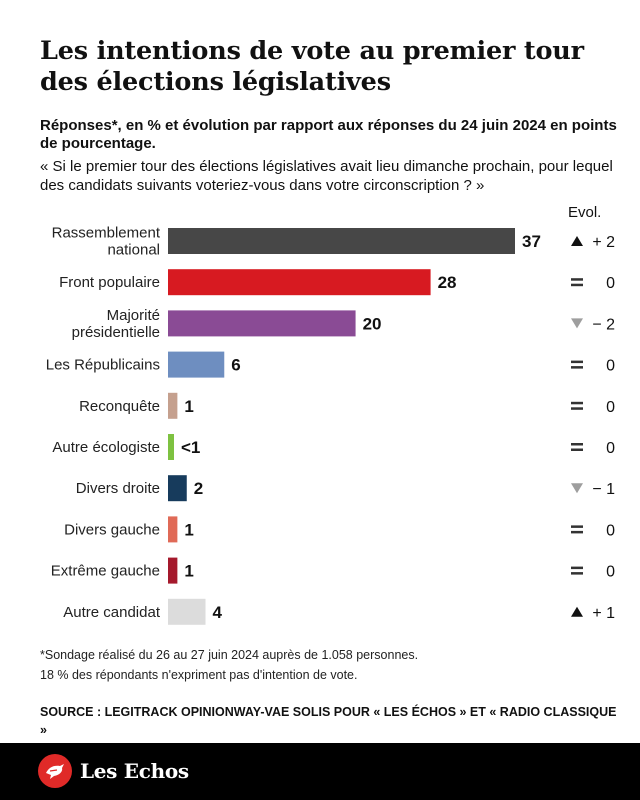 The height and width of the screenshot is (800, 640). What do you see at coordinates (116, 324) in the screenshot?
I see `category-label: Majorité présidentielle` at bounding box center [116, 324].